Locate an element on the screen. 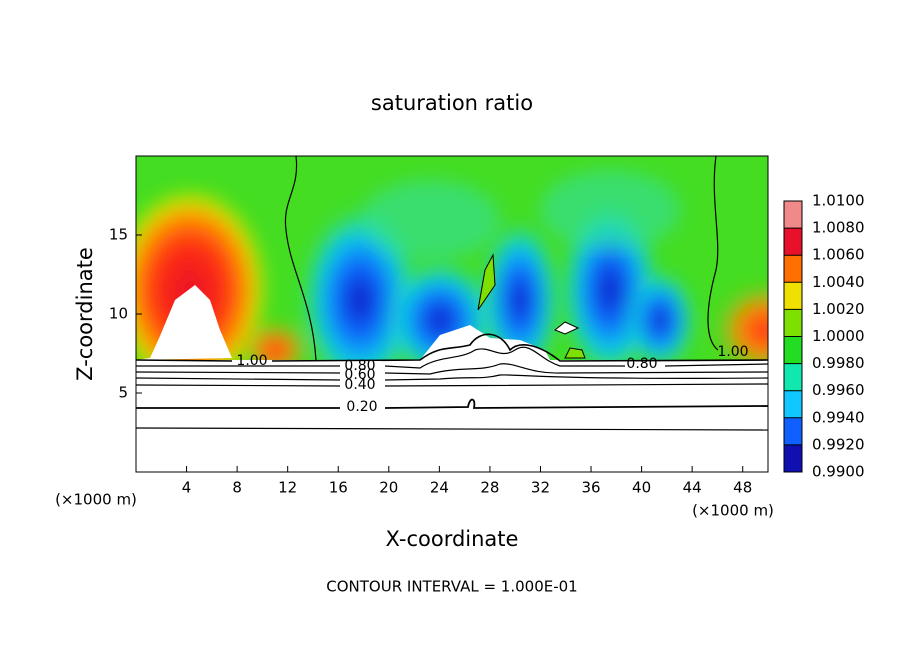 This screenshot has height=658, width=904. x-tick-label: 8 is located at coordinates (237, 488).